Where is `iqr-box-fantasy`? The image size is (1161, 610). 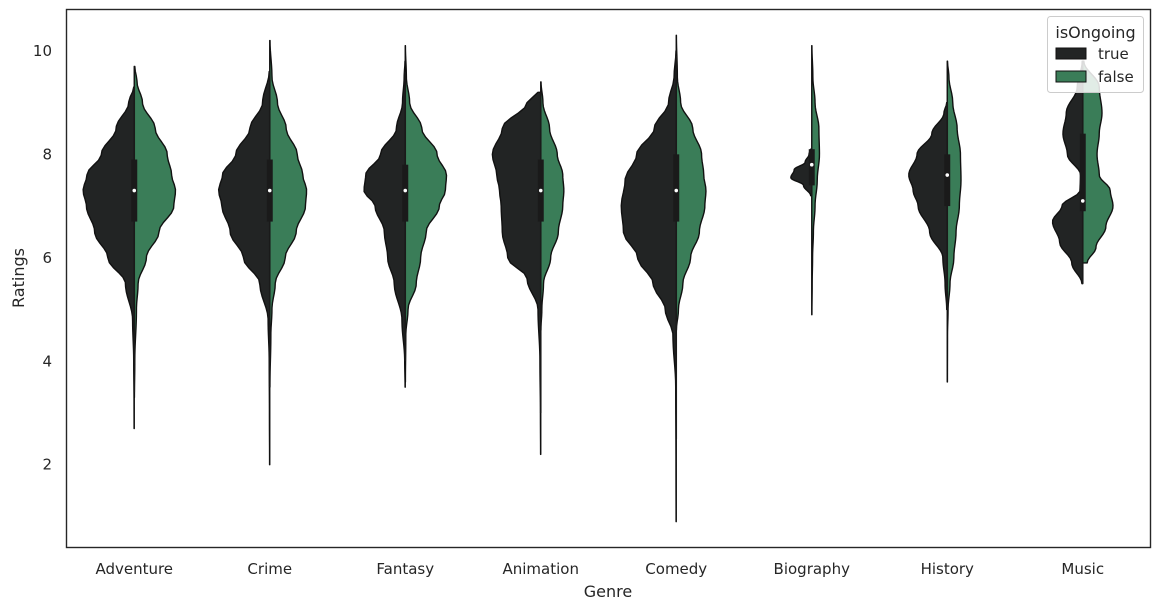
iqr-box-fantasy is located at coordinates (405, 193).